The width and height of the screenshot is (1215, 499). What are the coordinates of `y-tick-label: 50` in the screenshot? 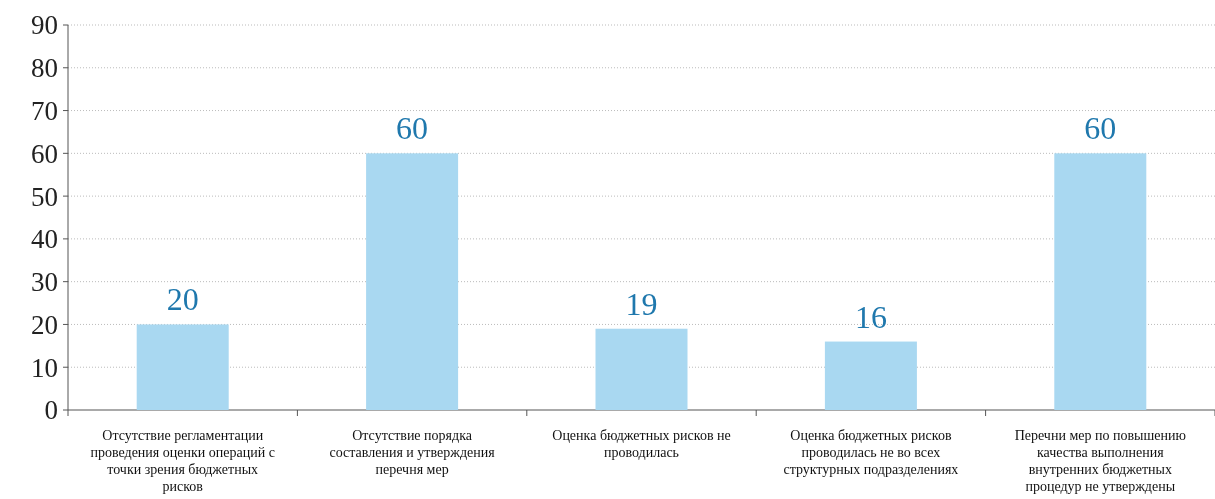 It's located at (44, 196).